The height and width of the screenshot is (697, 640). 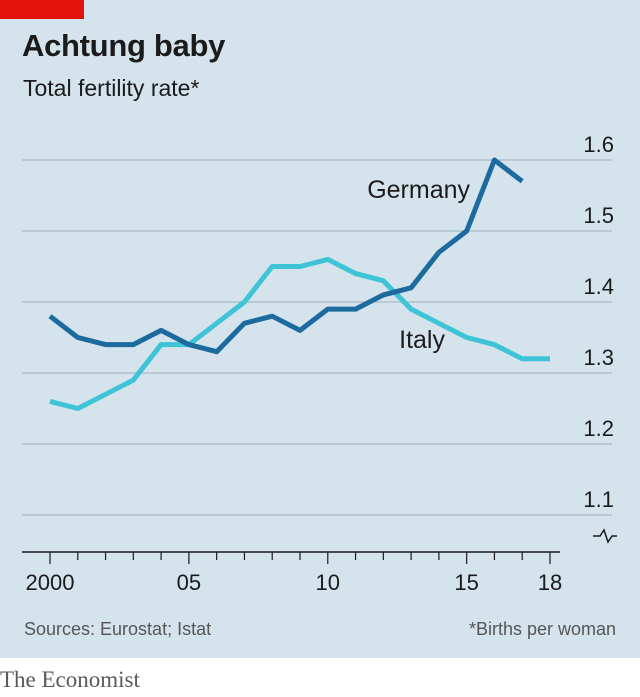 I want to click on series-label-germany: Germany, so click(x=418, y=190).